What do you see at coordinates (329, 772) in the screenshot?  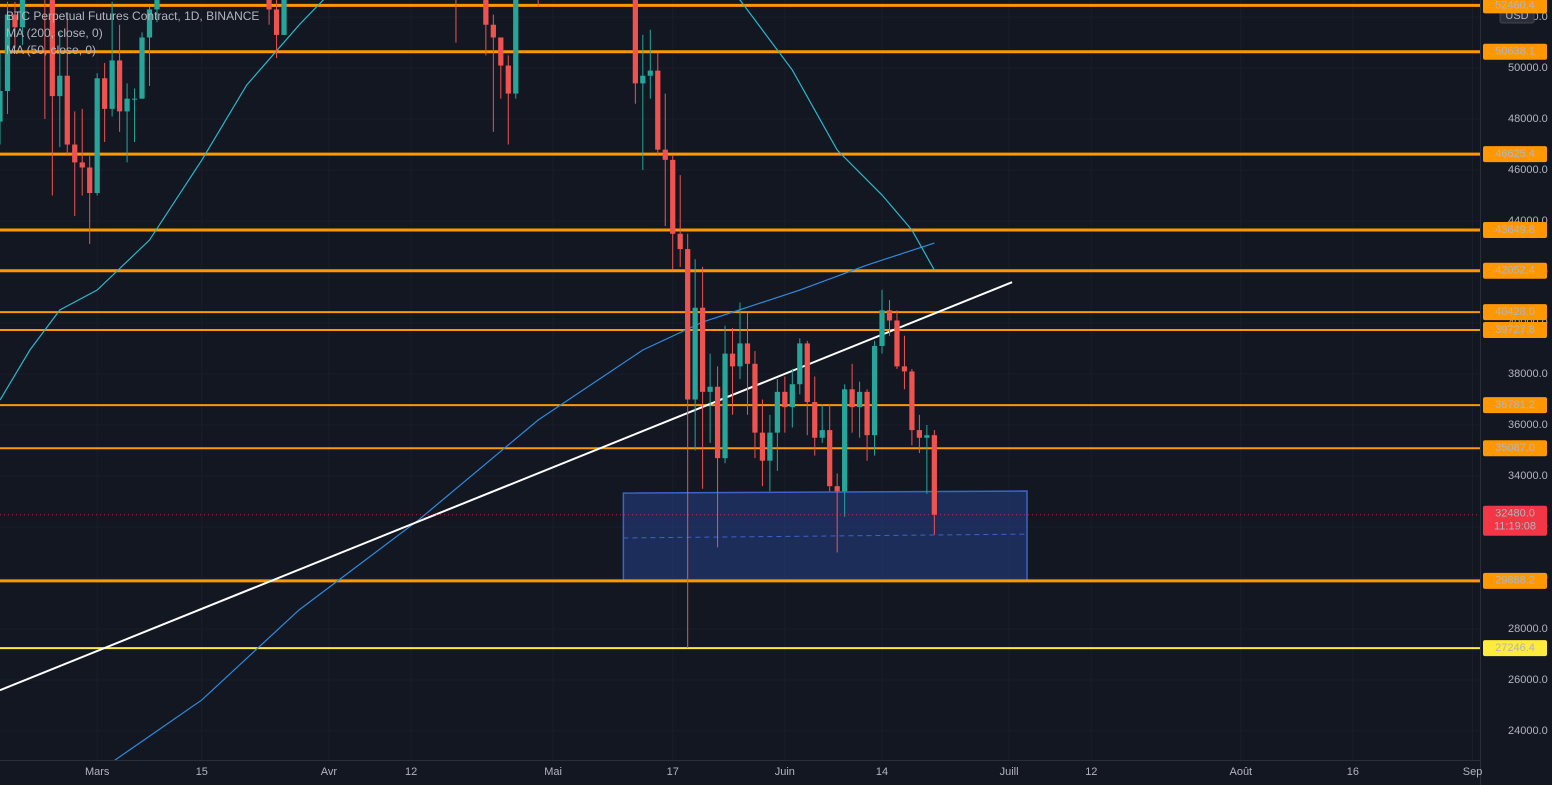 I see `x-tick-label: Avr` at bounding box center [329, 772].